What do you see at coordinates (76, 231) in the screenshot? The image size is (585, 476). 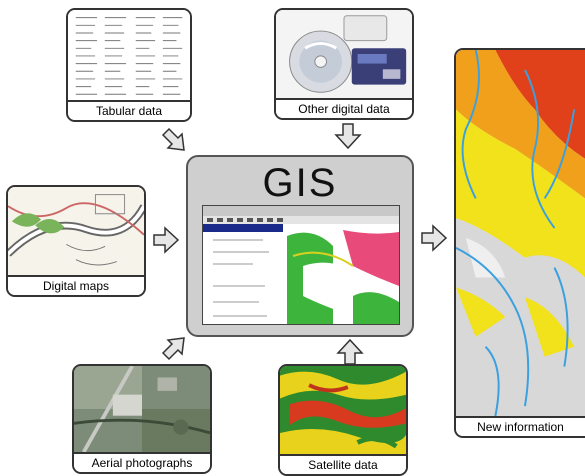 I see `topographic-map-image` at bounding box center [76, 231].